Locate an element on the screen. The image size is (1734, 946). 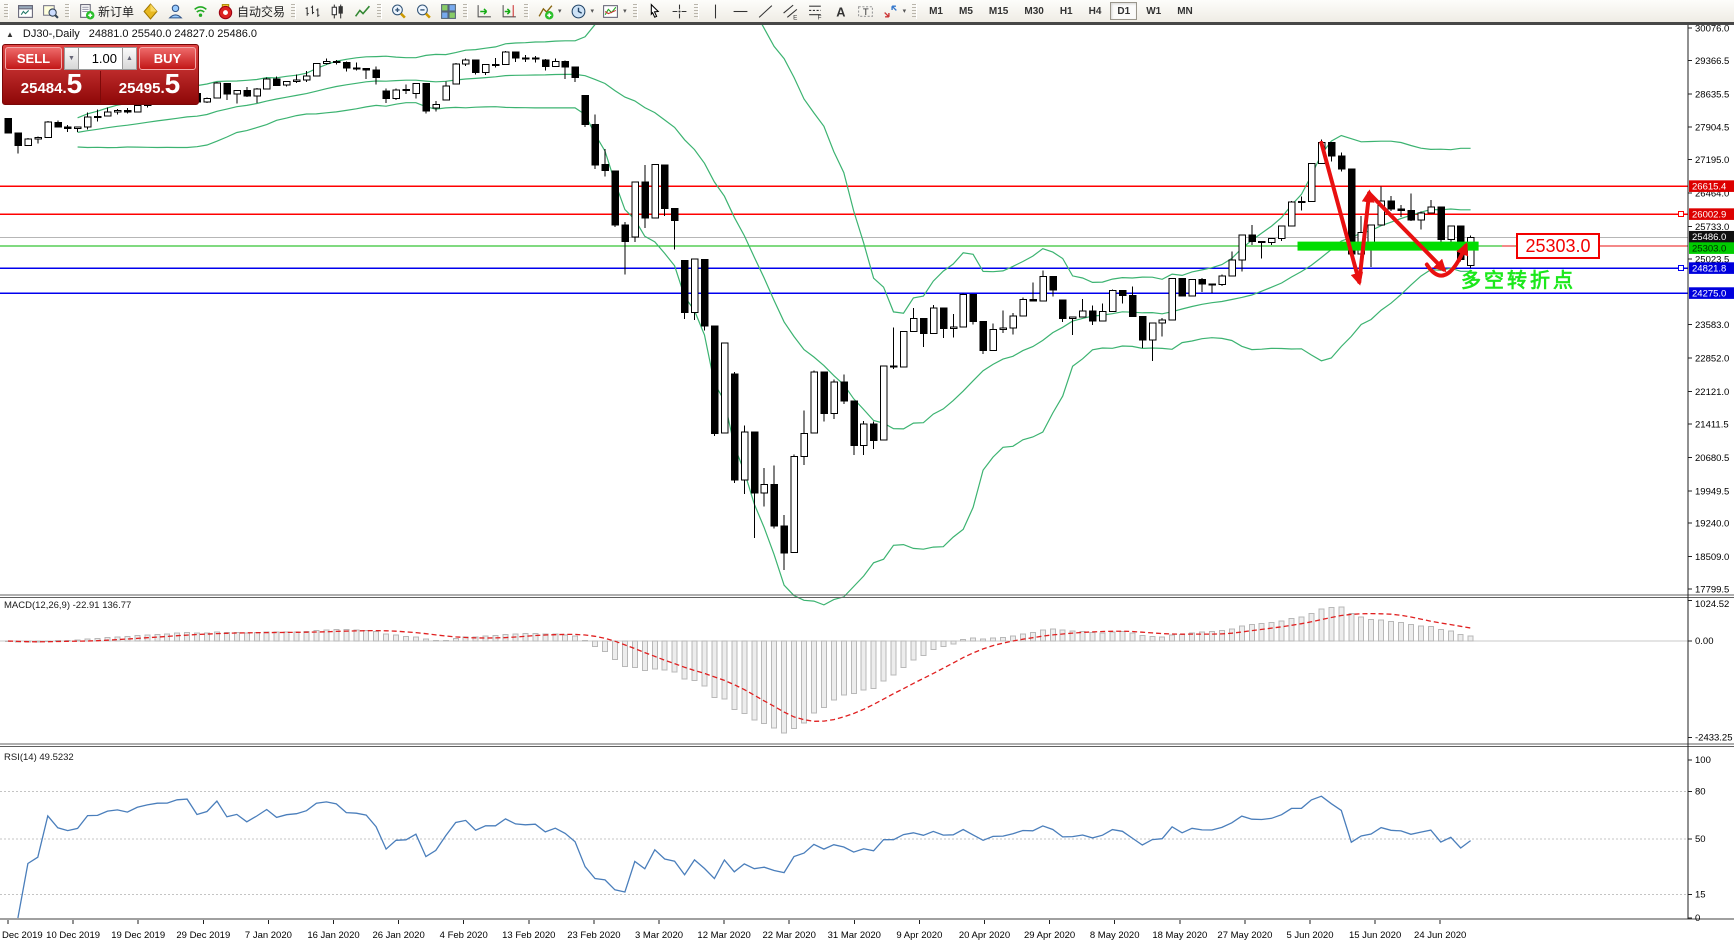
support-zone-band is located at coordinates (1388, 246).